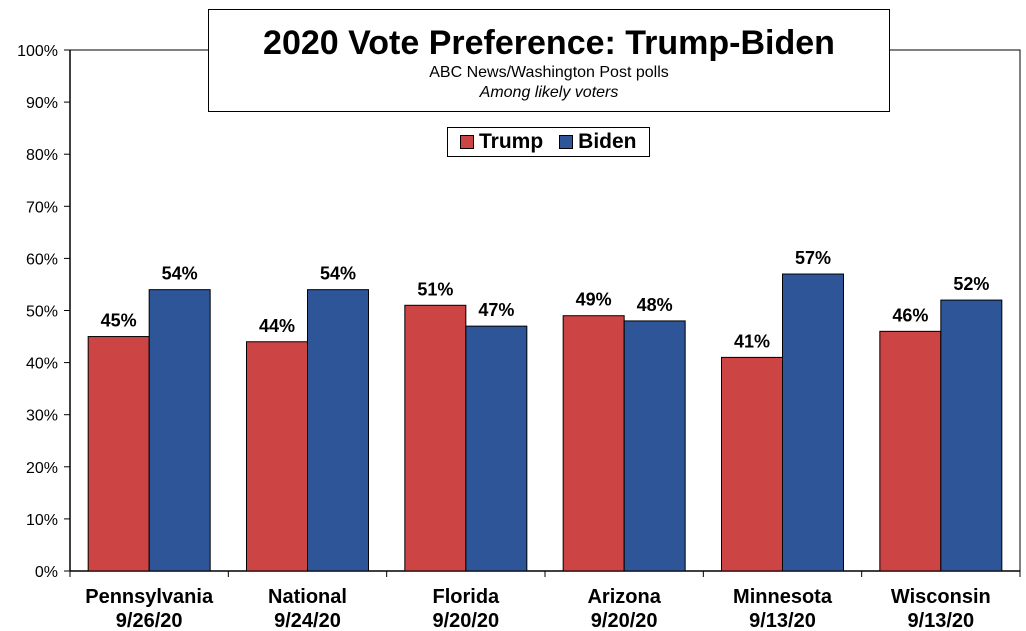 This screenshot has height=631, width=1026. Describe the element at coordinates (594, 300) in the screenshot. I see `data-label-trump: 49%` at that location.